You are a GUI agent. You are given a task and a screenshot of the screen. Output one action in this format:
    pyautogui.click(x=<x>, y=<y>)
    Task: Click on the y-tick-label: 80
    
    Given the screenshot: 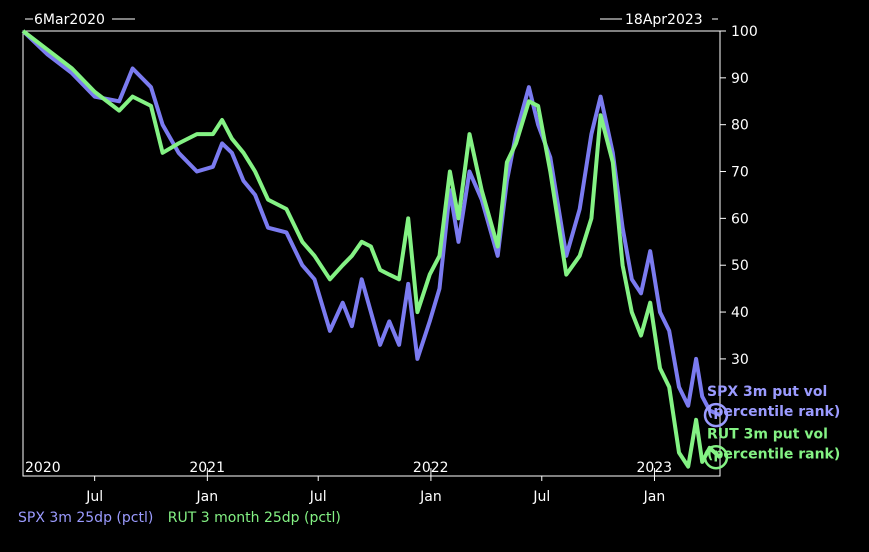 What is the action you would take?
    pyautogui.click(x=740, y=126)
    